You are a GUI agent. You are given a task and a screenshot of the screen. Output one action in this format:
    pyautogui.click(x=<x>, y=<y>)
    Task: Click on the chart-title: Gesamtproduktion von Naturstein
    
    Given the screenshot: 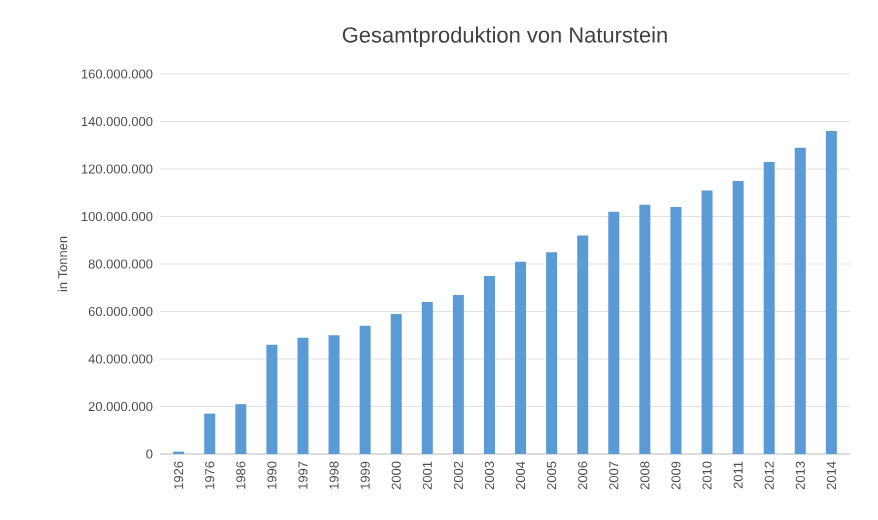 What is the action you would take?
    pyautogui.click(x=504, y=36)
    